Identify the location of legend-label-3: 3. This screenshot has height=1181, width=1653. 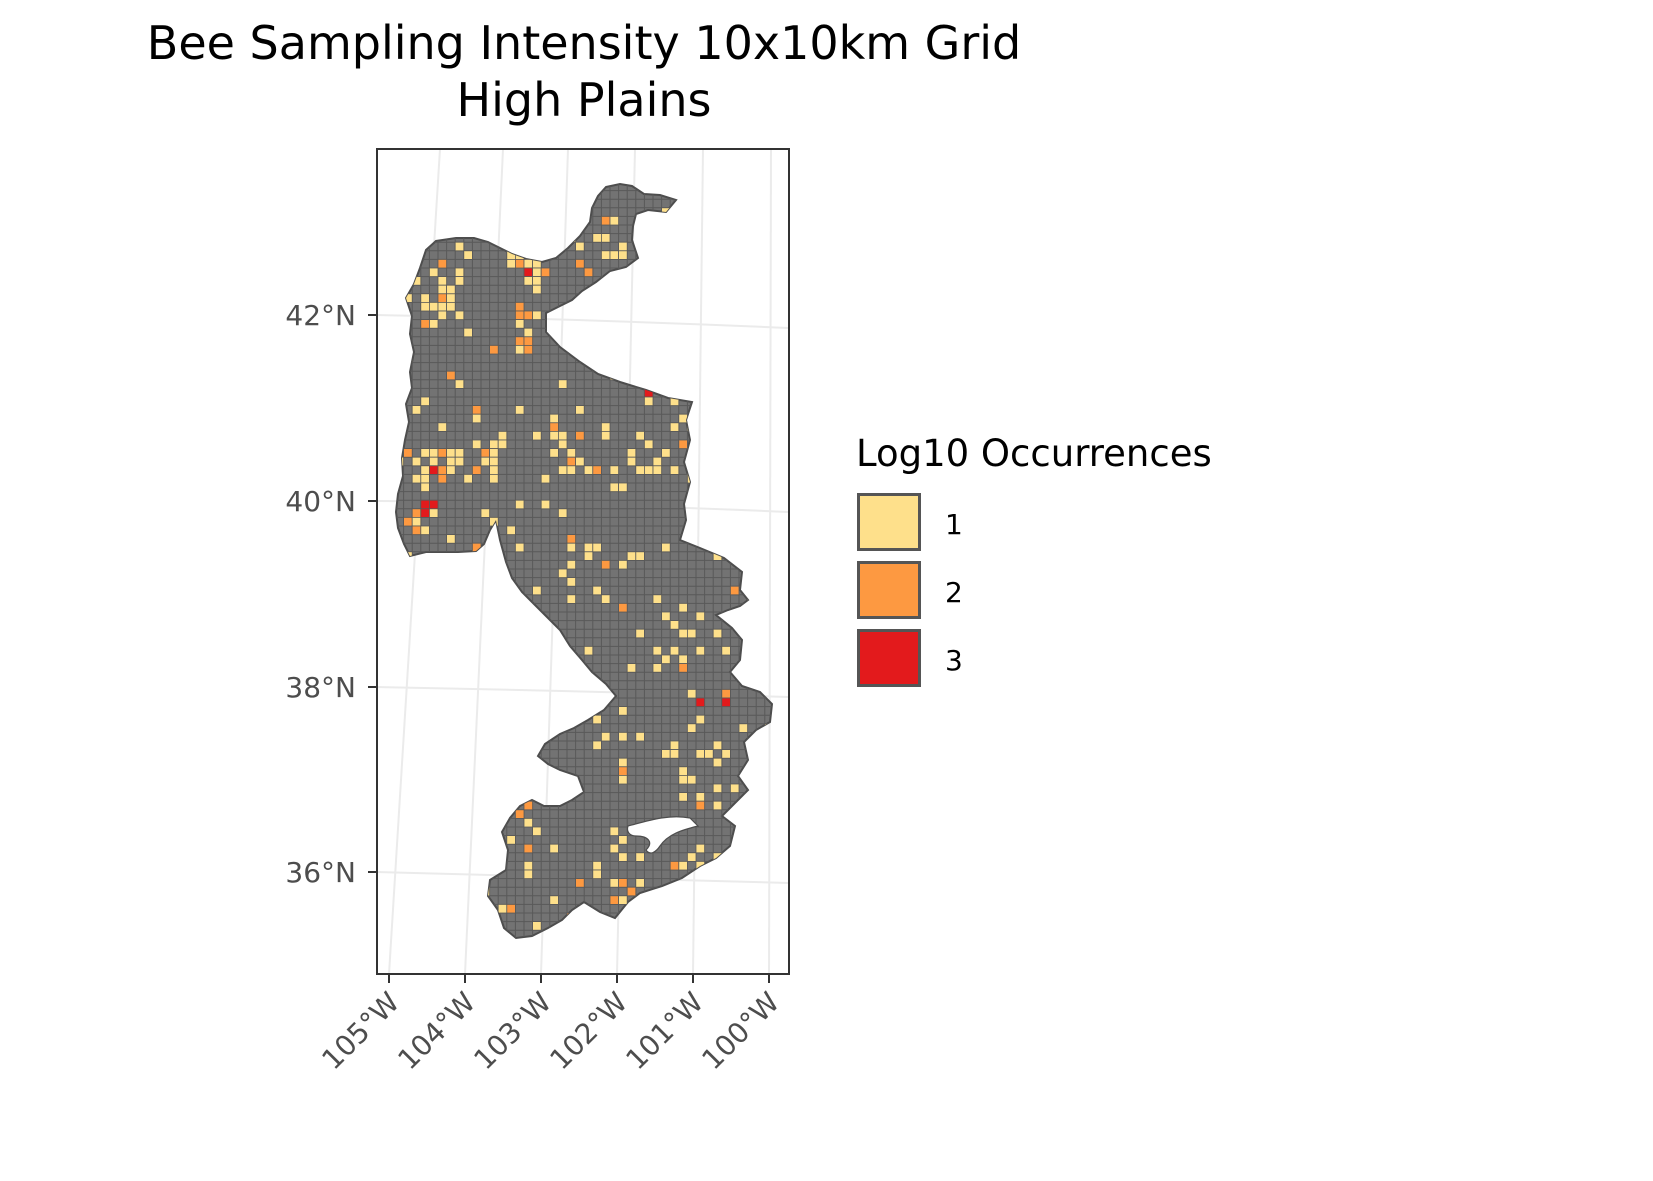
(954, 660).